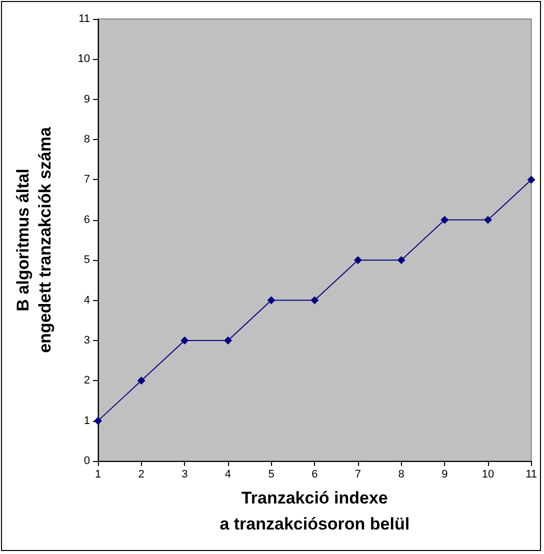 The height and width of the screenshot is (554, 544). What do you see at coordinates (488, 474) in the screenshot?
I see `x-tick-label: 10` at bounding box center [488, 474].